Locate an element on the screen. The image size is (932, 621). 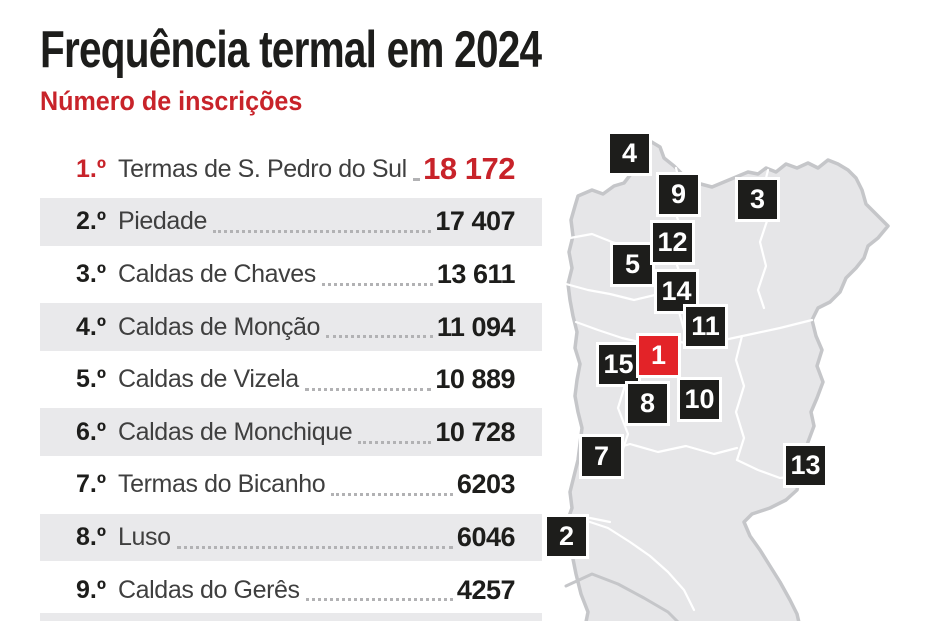
rank-number: 1.º is located at coordinates (91, 168).